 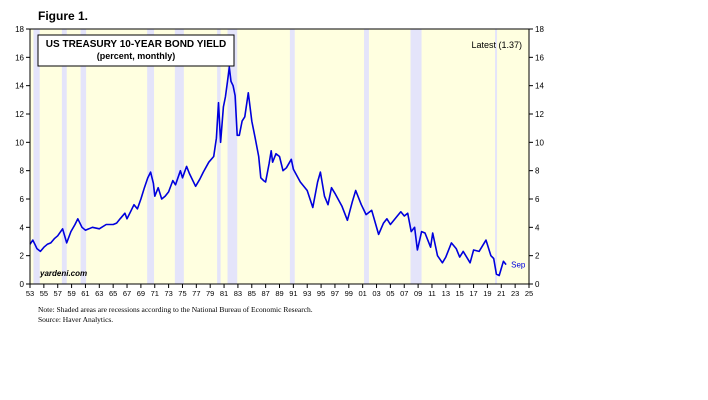 I want to click on x-tick-label-07: 07, so click(x=404, y=293).